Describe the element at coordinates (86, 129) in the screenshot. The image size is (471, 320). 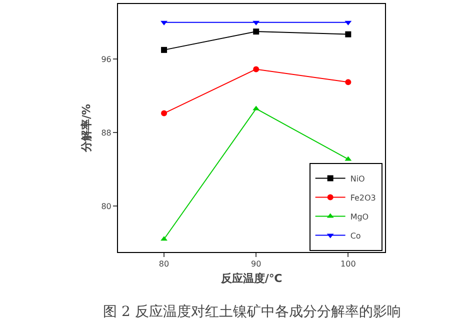
I see `y-axis-title: 分解率/%` at that location.